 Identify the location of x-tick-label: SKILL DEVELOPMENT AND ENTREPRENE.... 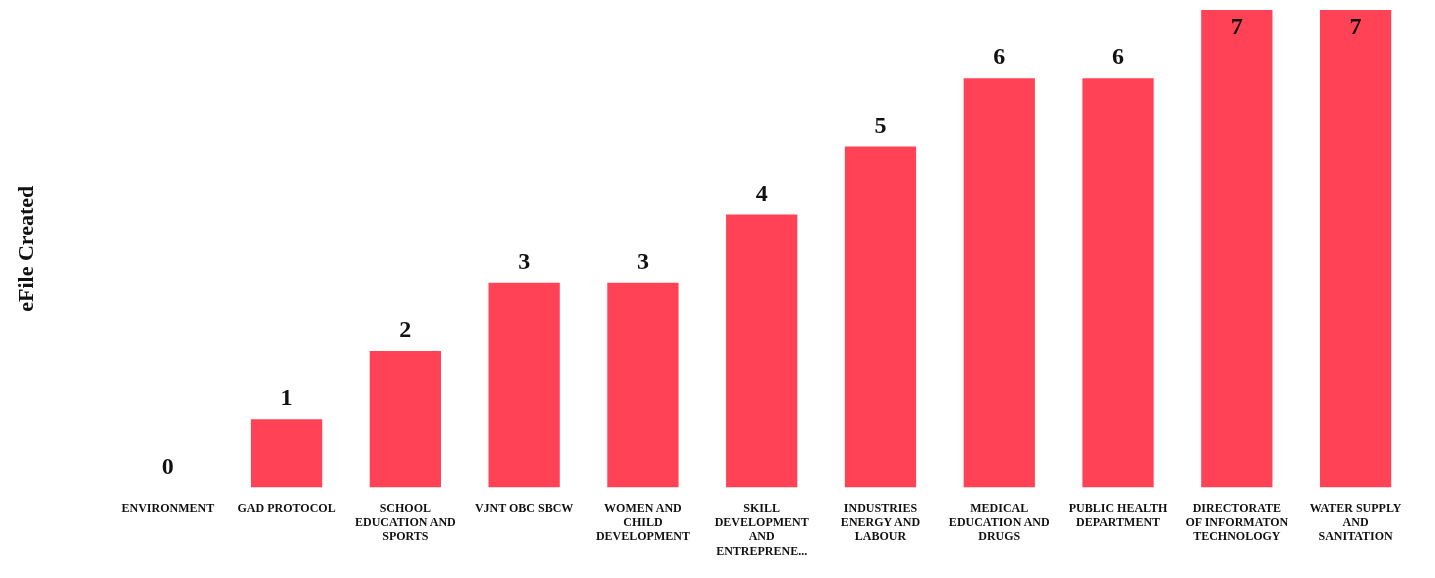
(761, 529).